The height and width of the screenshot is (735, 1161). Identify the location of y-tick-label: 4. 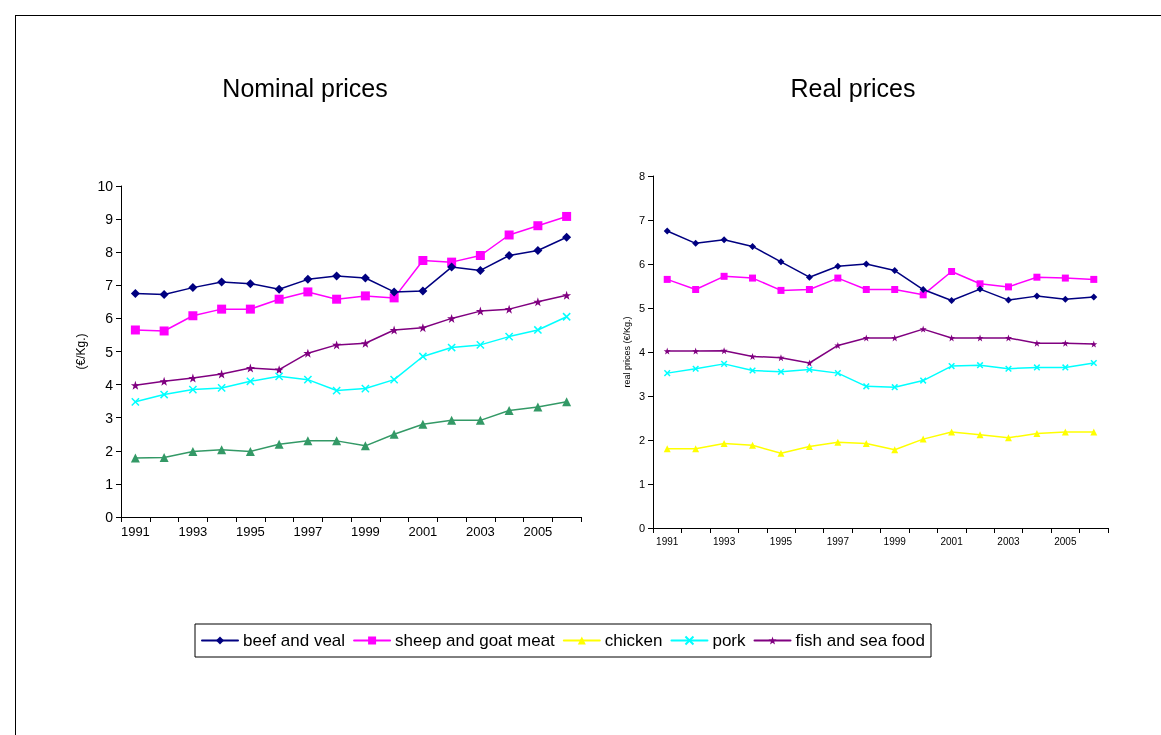
(641, 352).